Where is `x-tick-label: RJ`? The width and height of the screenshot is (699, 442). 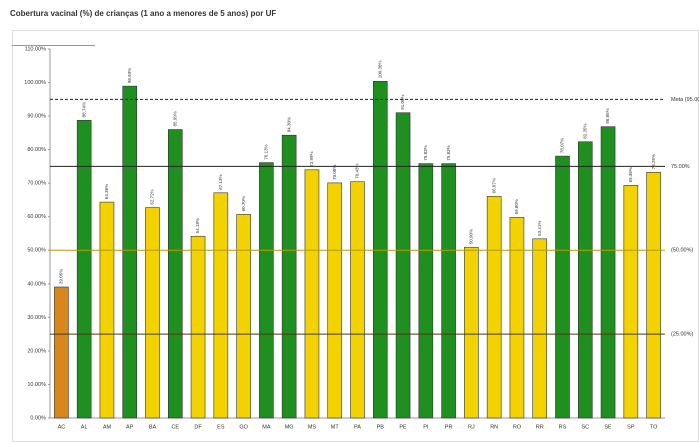
x-tick-label: RJ is located at coordinates (471, 427).